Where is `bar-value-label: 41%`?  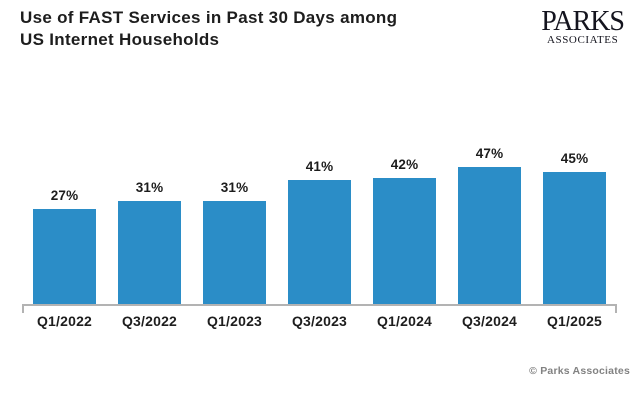
bar-value-label: 41% is located at coordinates (319, 166).